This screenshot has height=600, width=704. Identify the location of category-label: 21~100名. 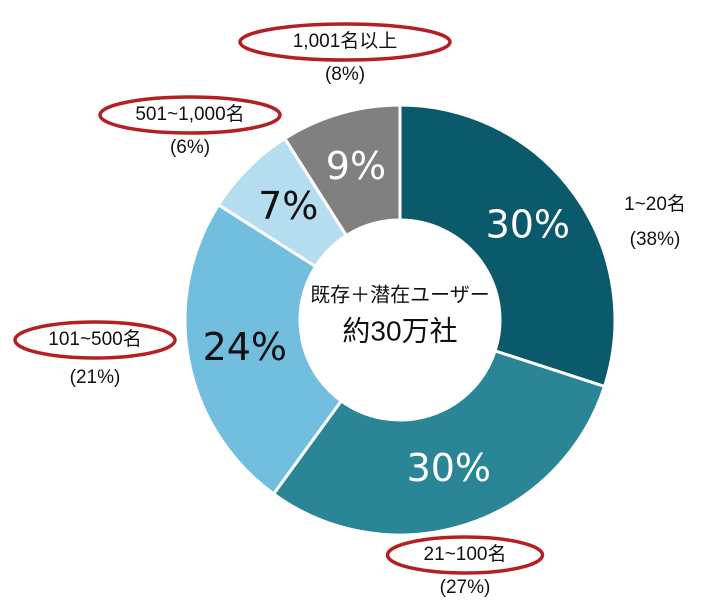
(465, 554).